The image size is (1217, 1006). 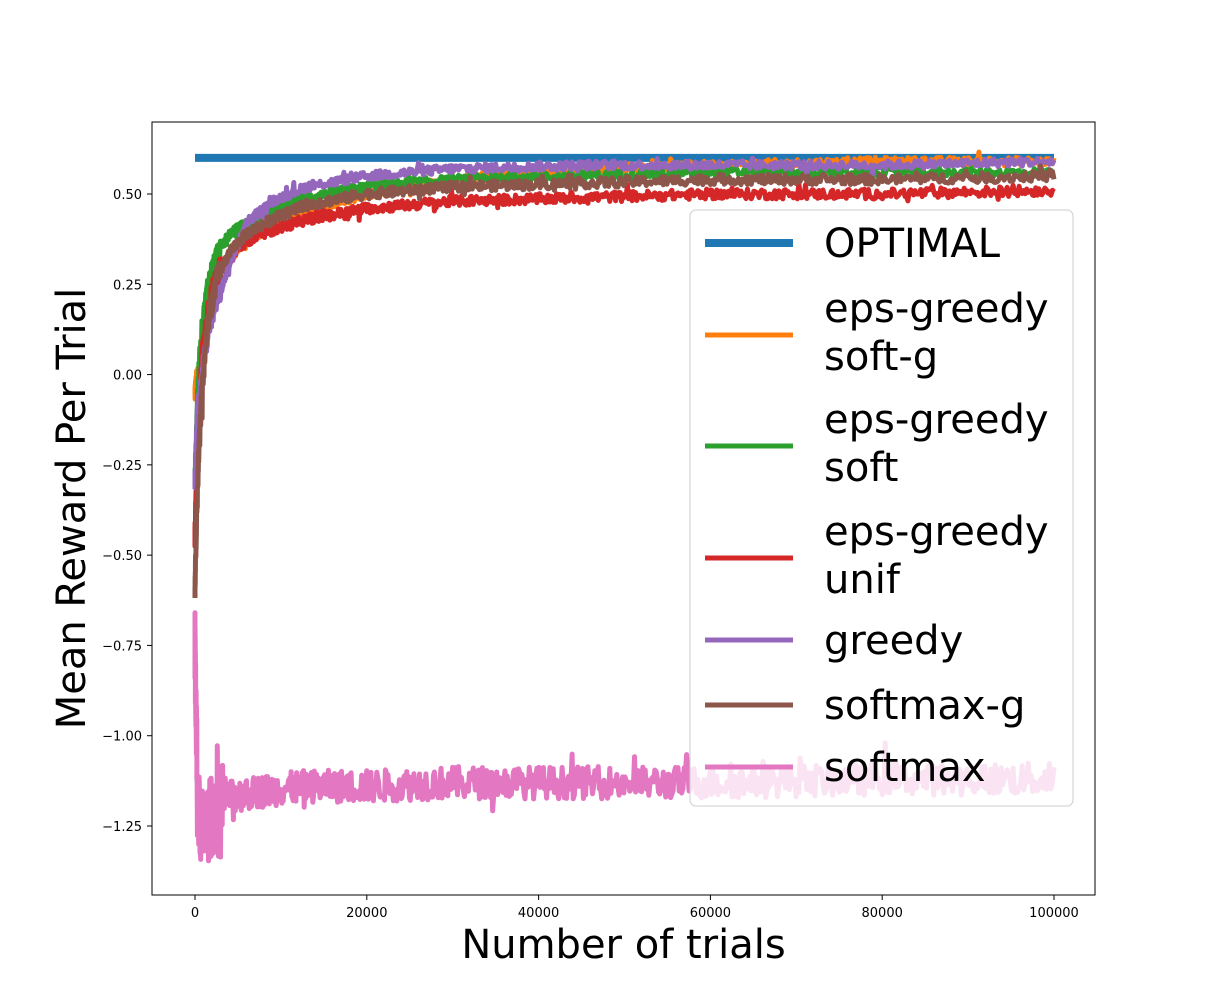 What do you see at coordinates (936, 333) in the screenshot?
I see `legend-label: eps-greedy soft-g` at bounding box center [936, 333].